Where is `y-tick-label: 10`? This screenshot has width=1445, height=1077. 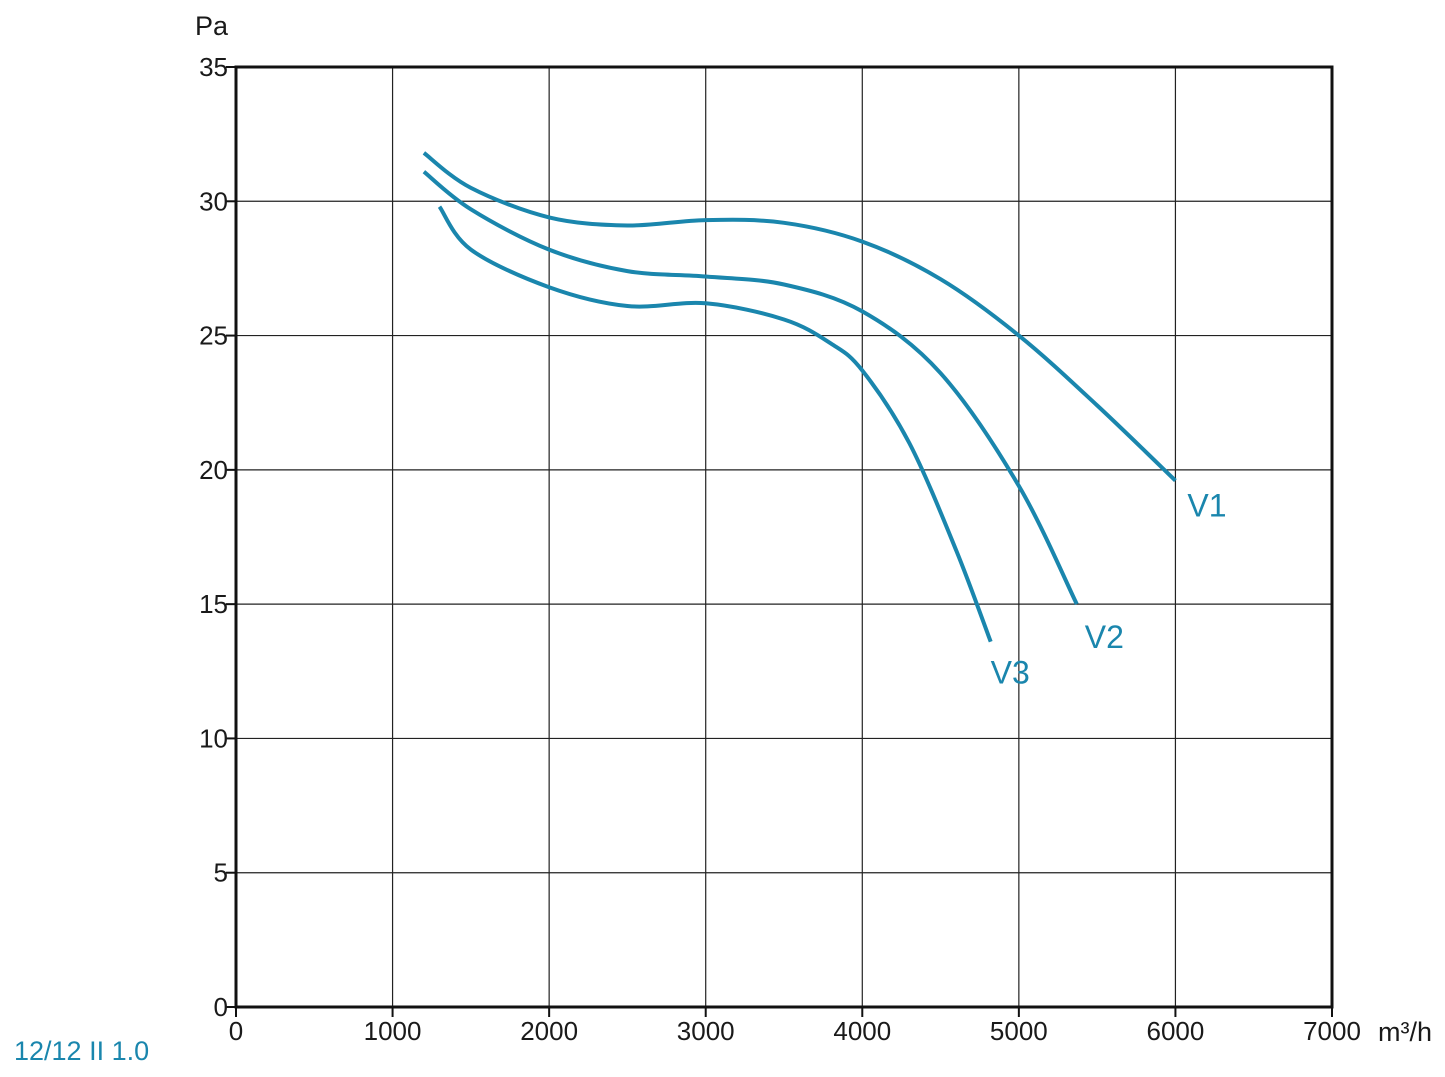 y-tick-label: 10 is located at coordinates (213, 738).